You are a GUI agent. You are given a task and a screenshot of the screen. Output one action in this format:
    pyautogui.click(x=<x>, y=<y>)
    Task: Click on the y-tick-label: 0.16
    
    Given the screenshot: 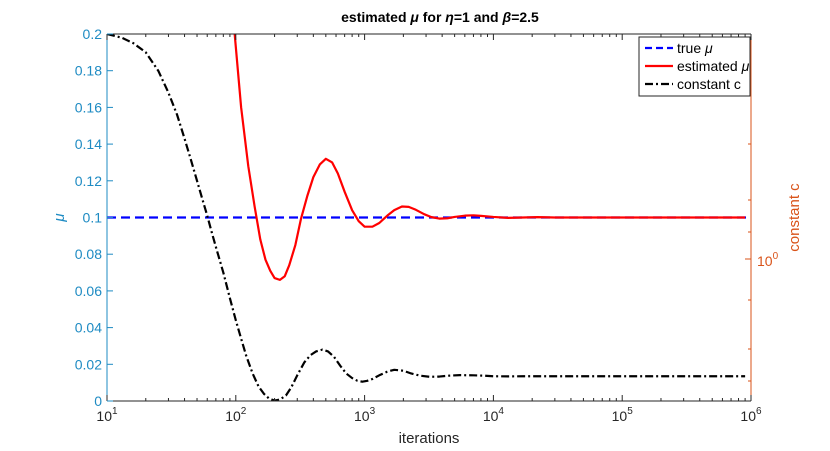 What is the action you would take?
    pyautogui.click(x=88, y=107)
    